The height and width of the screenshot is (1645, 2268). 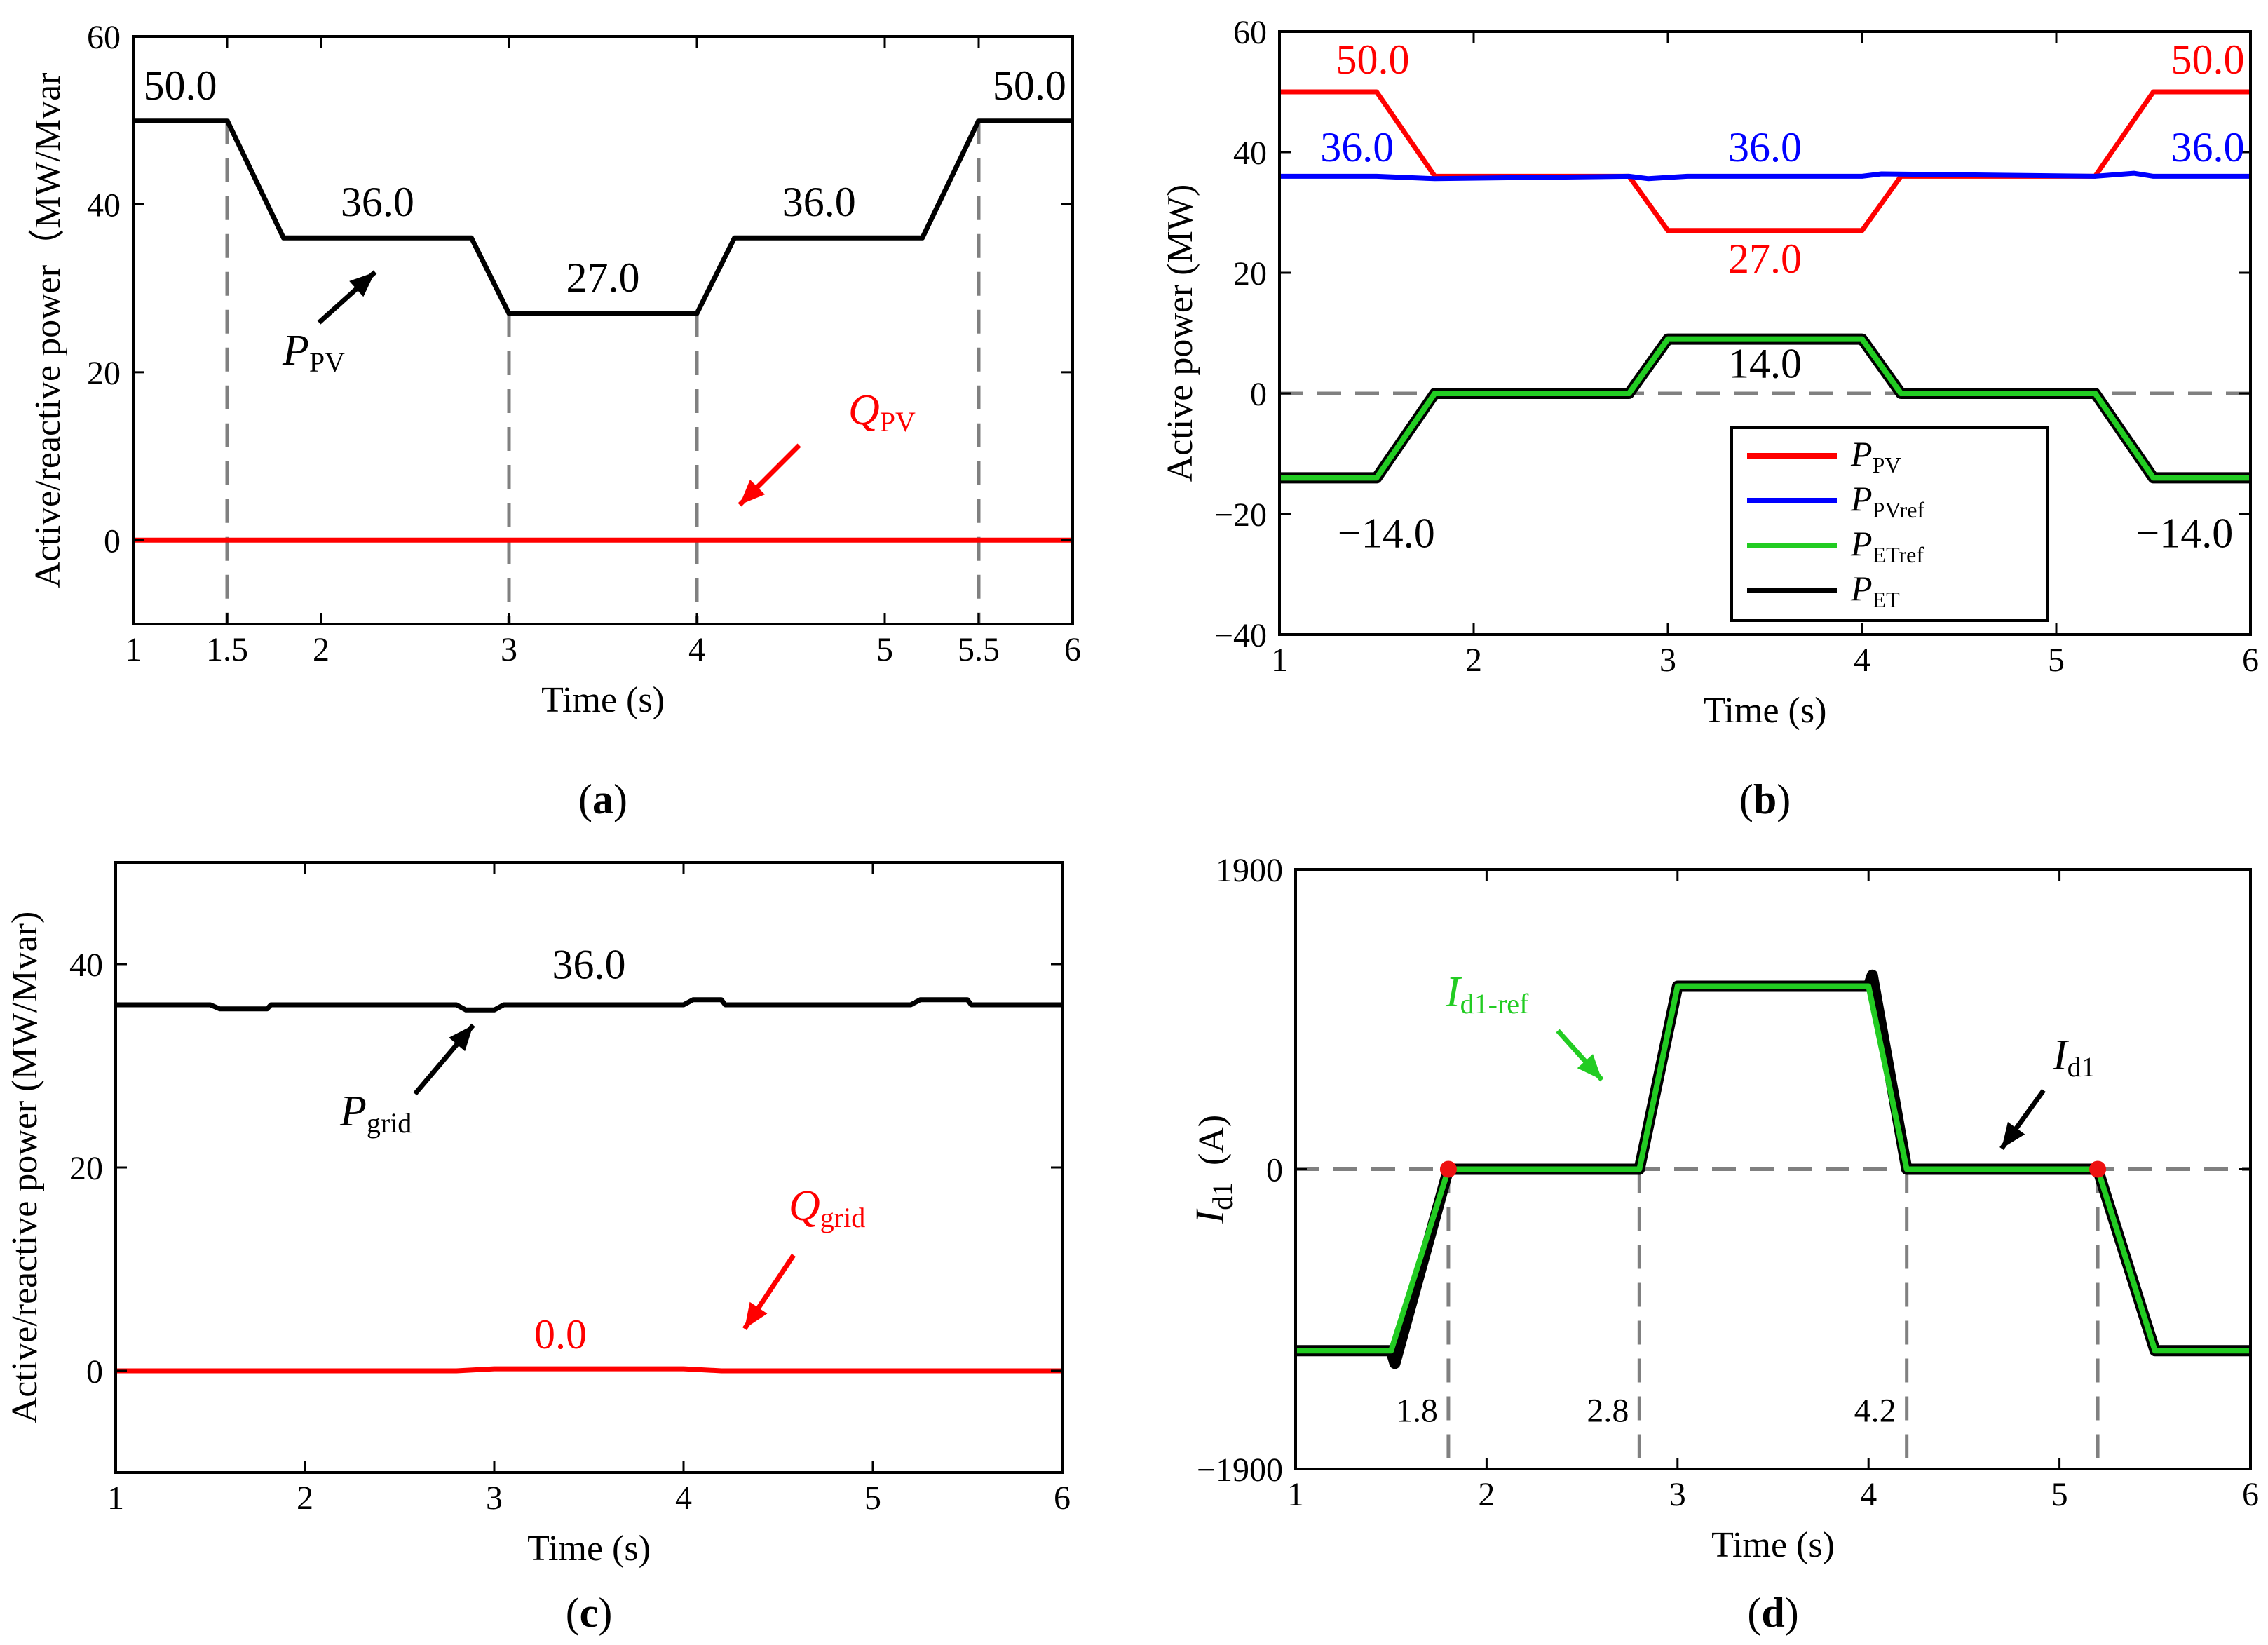 I want to click on panel-d-label-id1ref: Id1-ref, so click(x=1487, y=994).